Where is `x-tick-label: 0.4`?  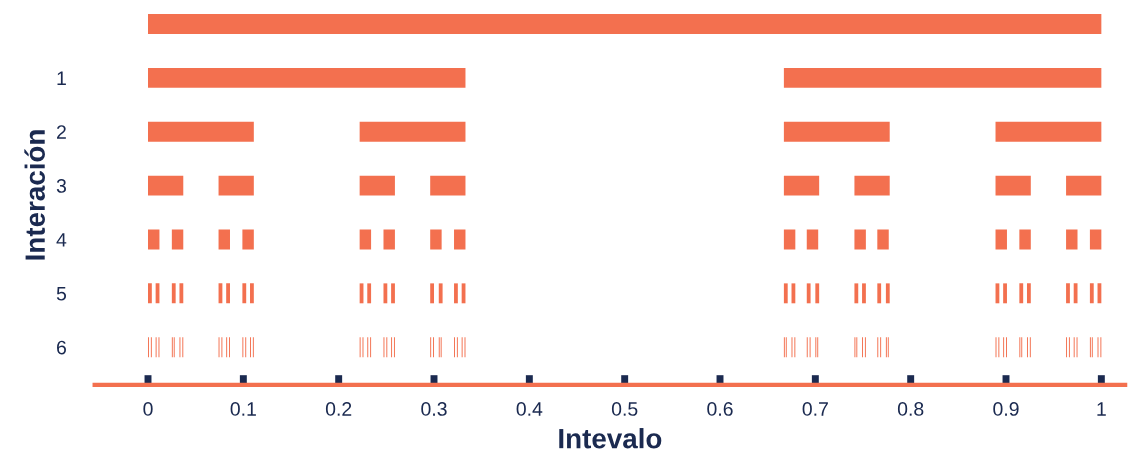 x-tick-label: 0.4 is located at coordinates (529, 409).